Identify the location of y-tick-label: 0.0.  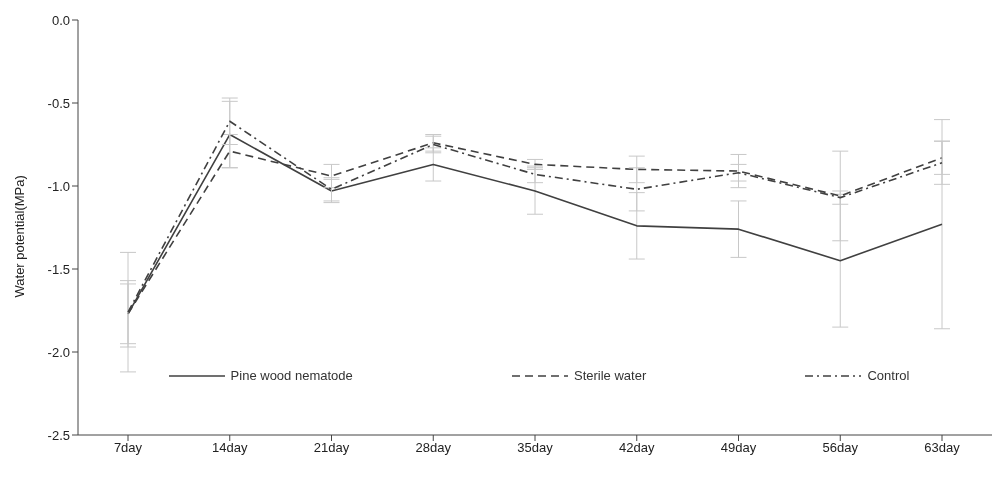
(60, 20).